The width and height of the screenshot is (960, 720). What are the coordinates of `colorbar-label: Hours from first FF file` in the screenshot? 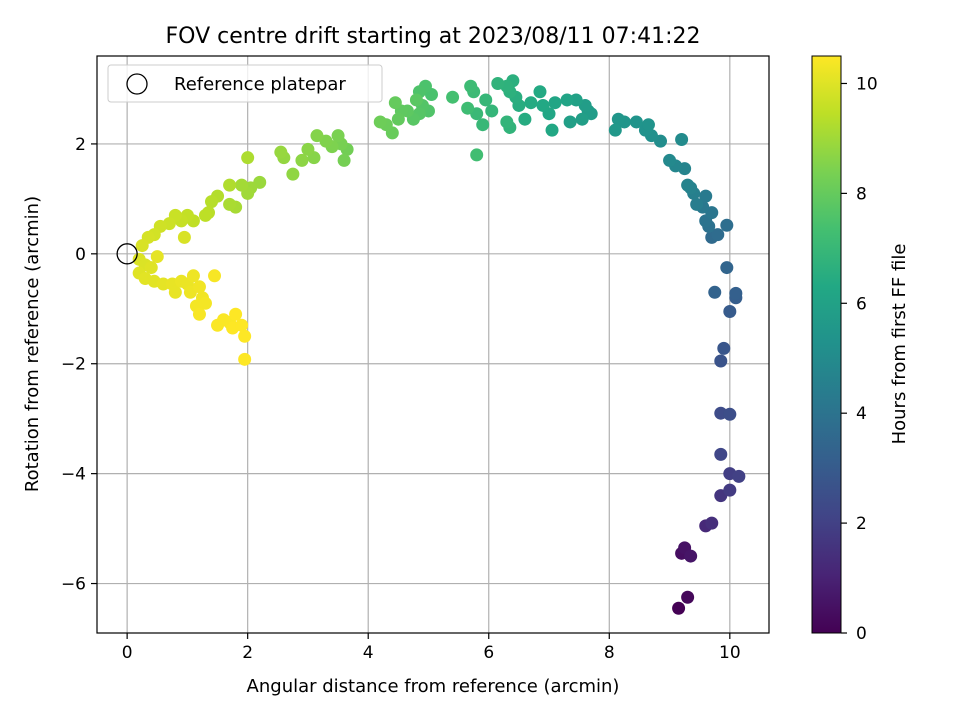 It's located at (899, 344).